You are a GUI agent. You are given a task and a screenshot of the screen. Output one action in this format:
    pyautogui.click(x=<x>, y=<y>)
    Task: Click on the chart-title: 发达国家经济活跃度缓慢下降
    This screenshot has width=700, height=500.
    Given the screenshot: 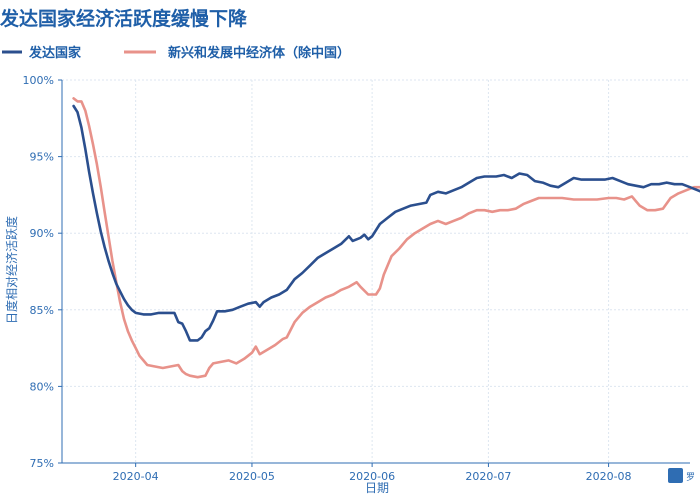 What is the action you would take?
    pyautogui.click(x=124, y=18)
    